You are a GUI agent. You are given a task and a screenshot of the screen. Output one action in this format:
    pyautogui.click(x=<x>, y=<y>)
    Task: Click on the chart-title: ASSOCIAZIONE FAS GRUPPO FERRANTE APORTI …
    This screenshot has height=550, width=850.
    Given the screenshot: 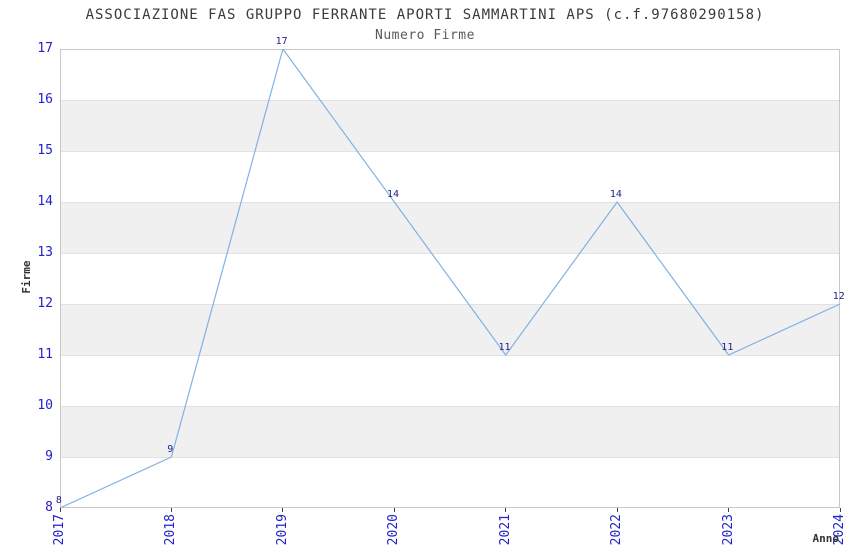 What is the action you would take?
    pyautogui.click(x=425, y=15)
    